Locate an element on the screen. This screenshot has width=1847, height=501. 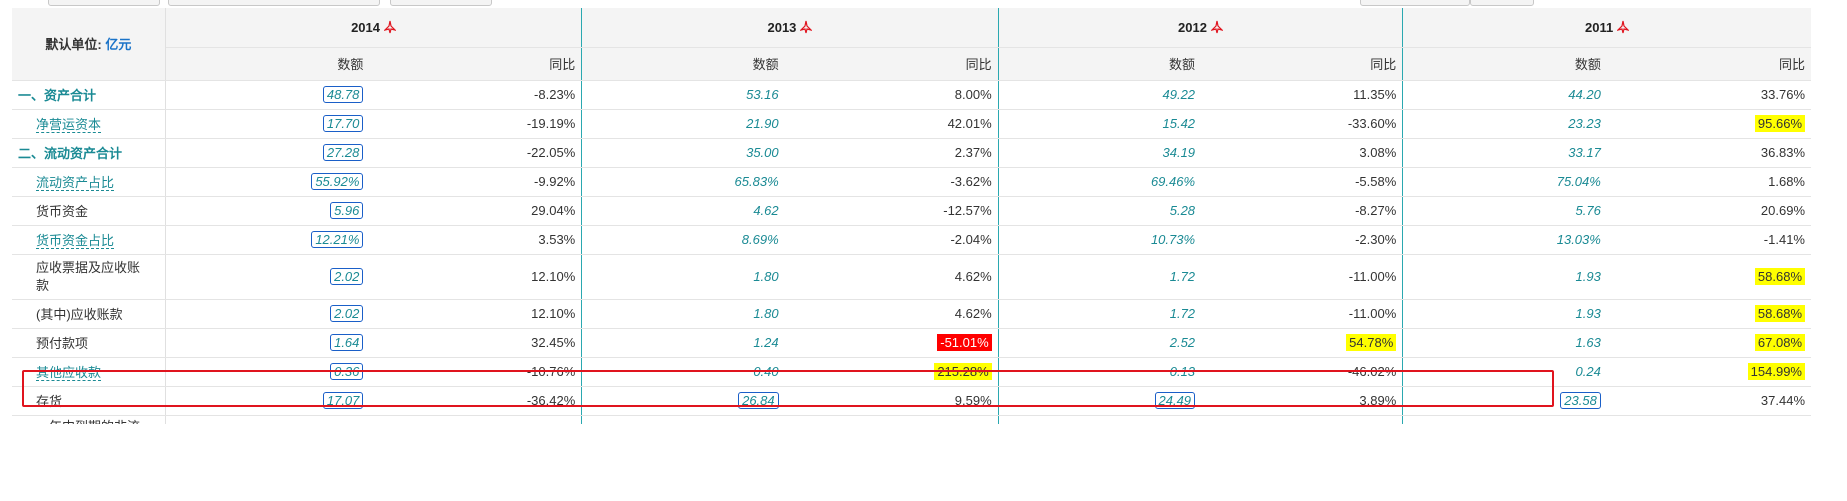
value-text: 44.20 is located at coordinates (1584, 94).